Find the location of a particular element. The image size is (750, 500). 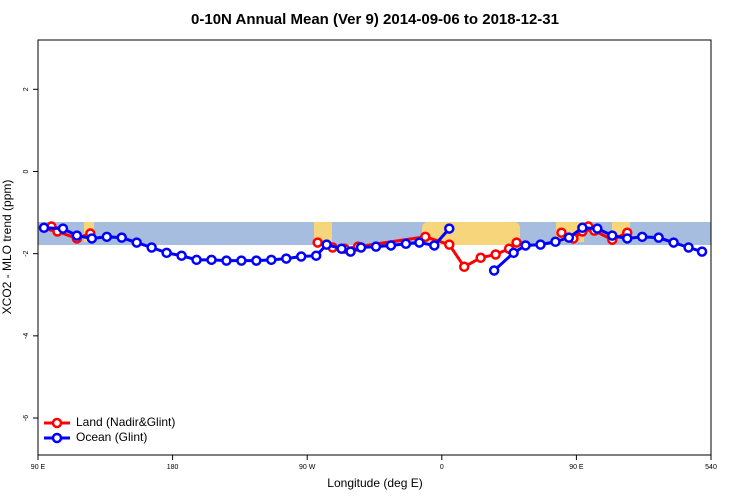

x-tick-label: 540 is located at coordinates (711, 467).